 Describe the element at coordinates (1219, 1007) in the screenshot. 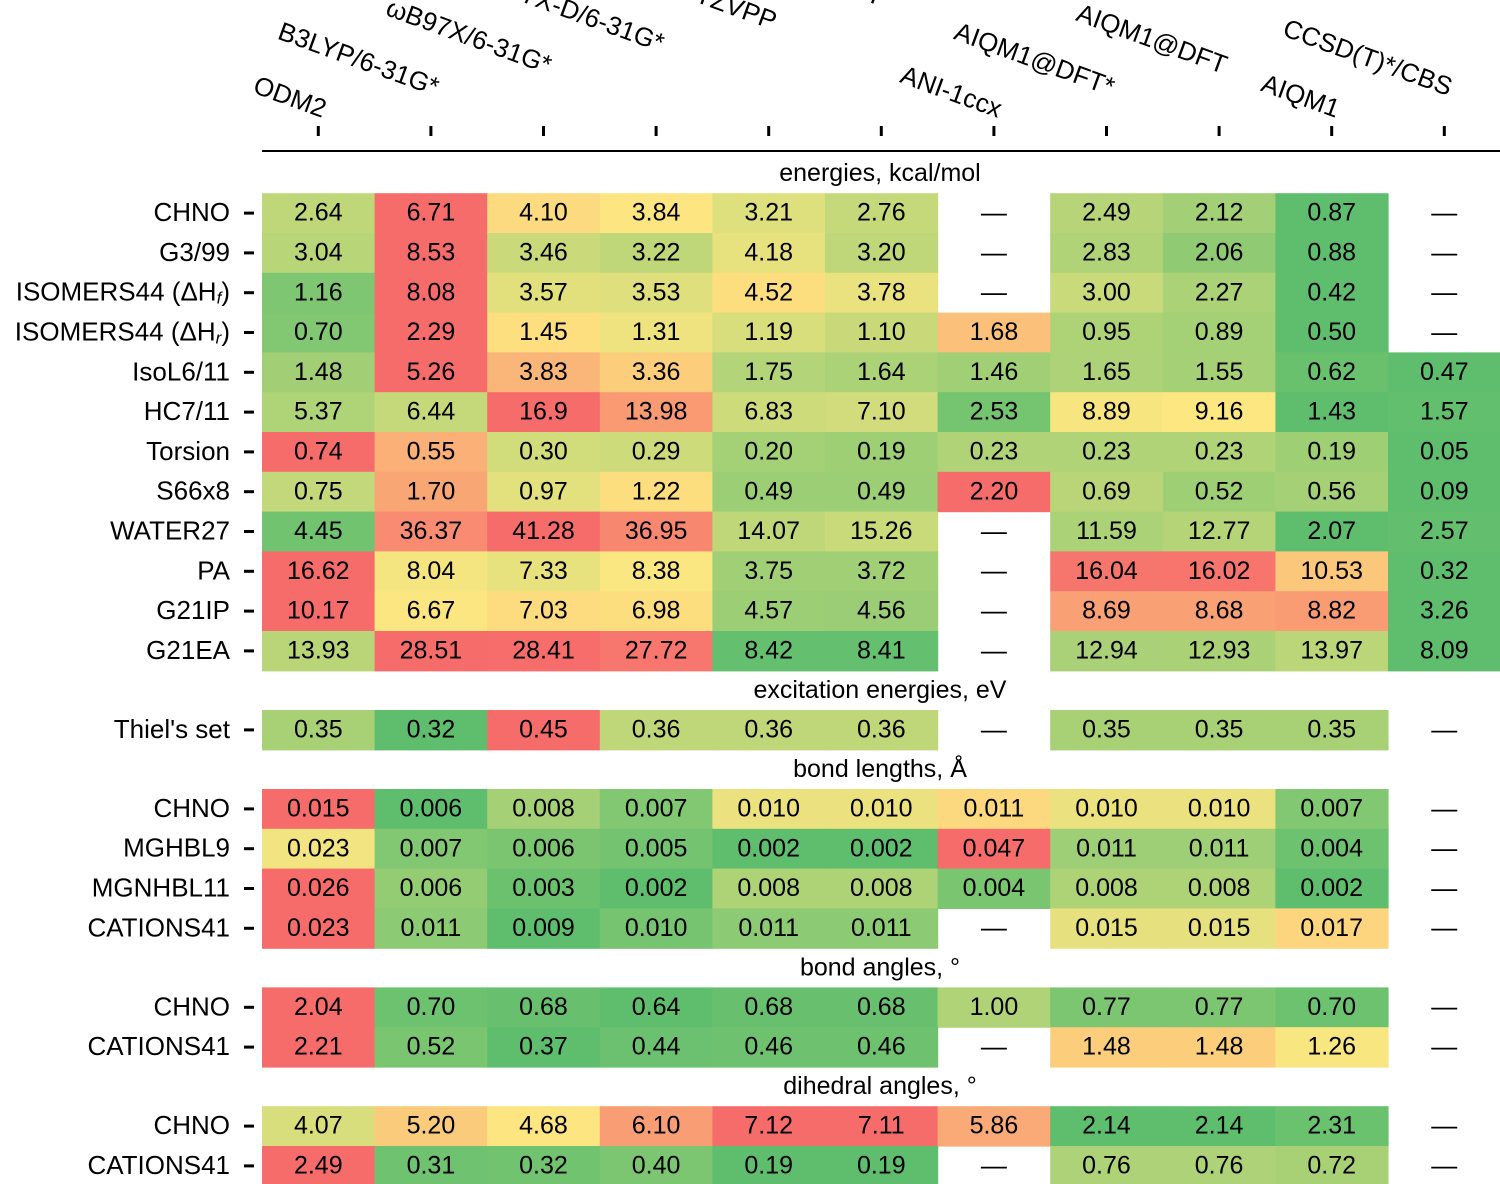

I see `cell-value: 0.77` at that location.